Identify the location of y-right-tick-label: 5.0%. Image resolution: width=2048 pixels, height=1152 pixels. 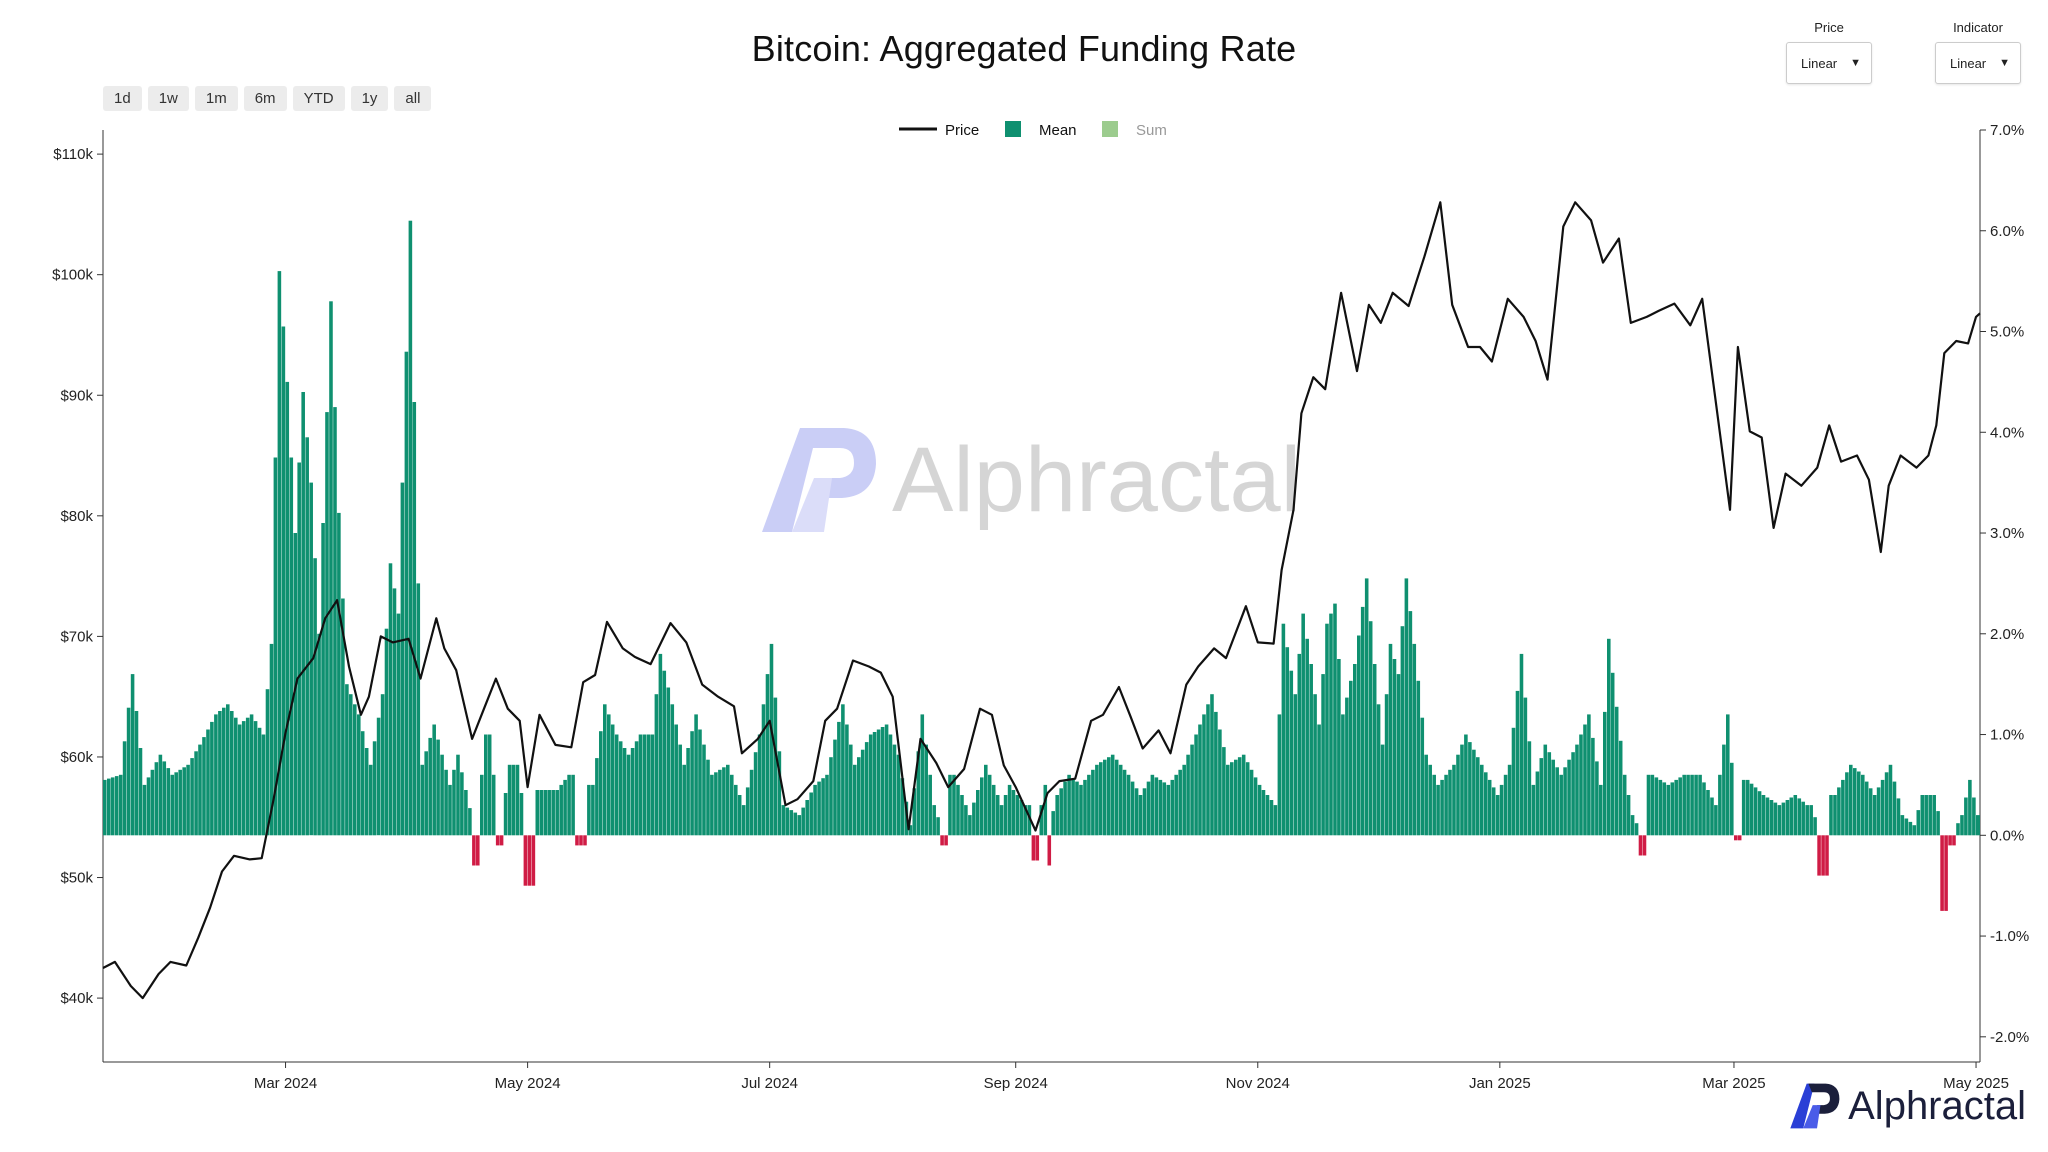
(2007, 332).